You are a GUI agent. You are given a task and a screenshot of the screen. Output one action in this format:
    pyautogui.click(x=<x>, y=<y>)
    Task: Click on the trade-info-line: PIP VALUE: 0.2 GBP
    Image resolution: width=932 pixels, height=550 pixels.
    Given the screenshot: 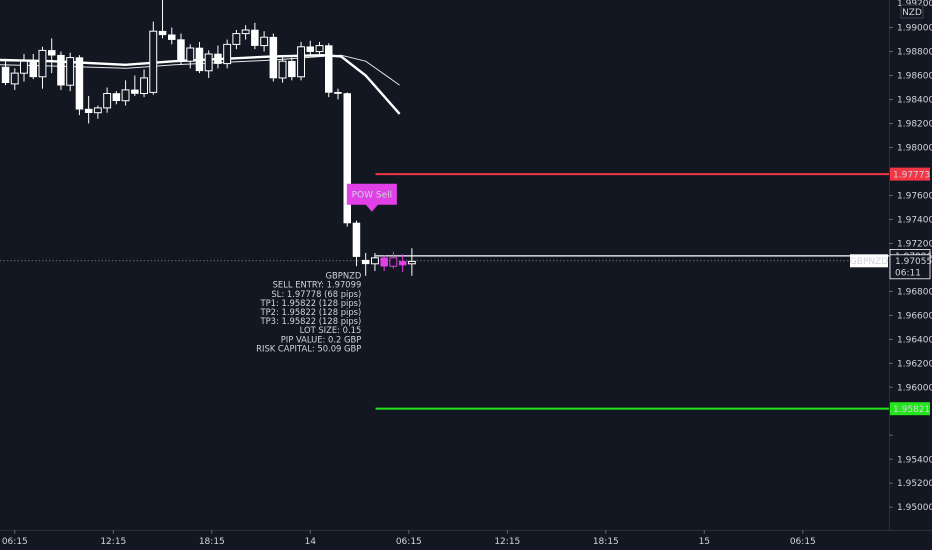 What is the action you would take?
    pyautogui.click(x=321, y=339)
    